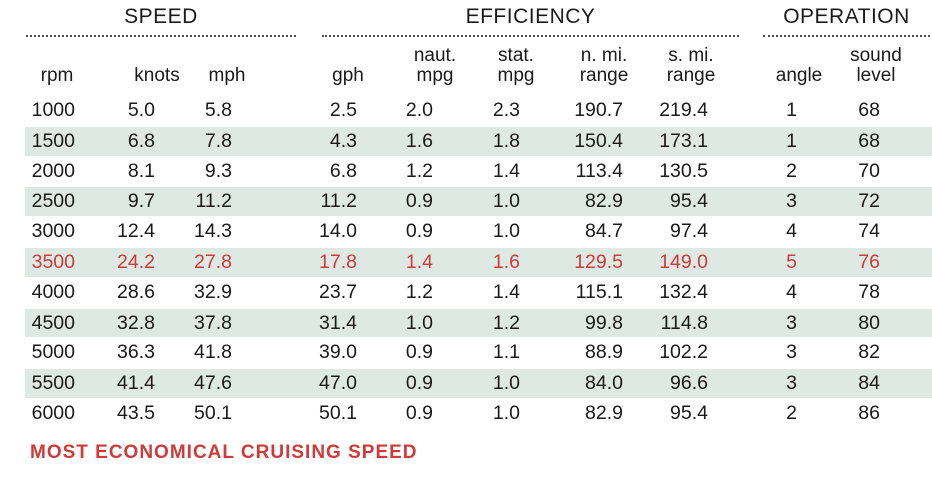 This screenshot has height=485, width=932. Describe the element at coordinates (224, 452) in the screenshot. I see `footer-note: MOST ECONOMICAL CRUISING SPEED` at that location.